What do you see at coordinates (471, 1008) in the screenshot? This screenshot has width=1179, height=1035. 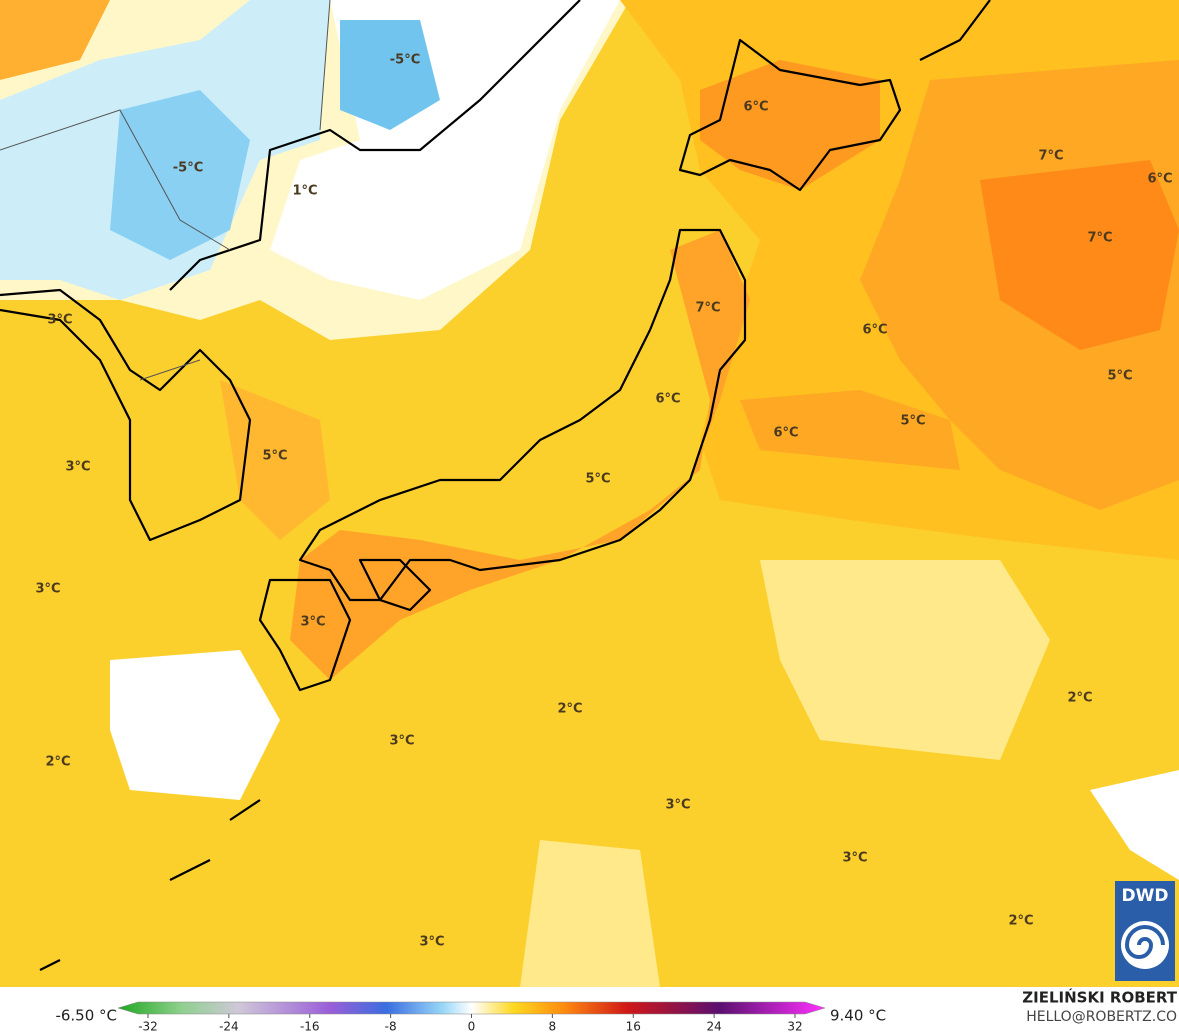 I see `colorbar` at bounding box center [471, 1008].